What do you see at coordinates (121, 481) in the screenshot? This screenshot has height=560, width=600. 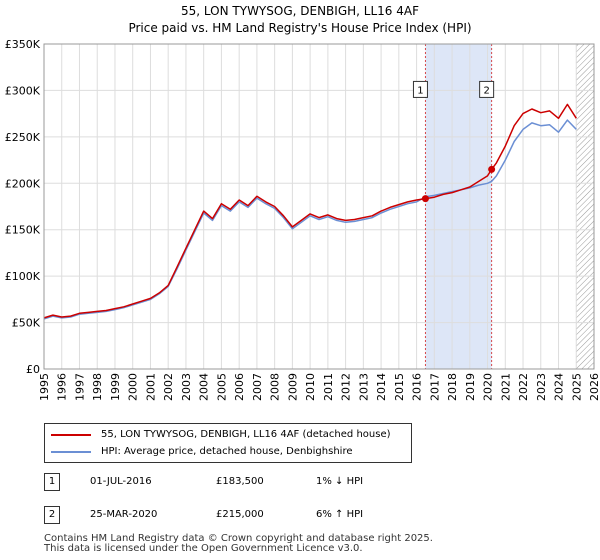 I see `sale-date: 01-JUL-2016` at bounding box center [121, 481].